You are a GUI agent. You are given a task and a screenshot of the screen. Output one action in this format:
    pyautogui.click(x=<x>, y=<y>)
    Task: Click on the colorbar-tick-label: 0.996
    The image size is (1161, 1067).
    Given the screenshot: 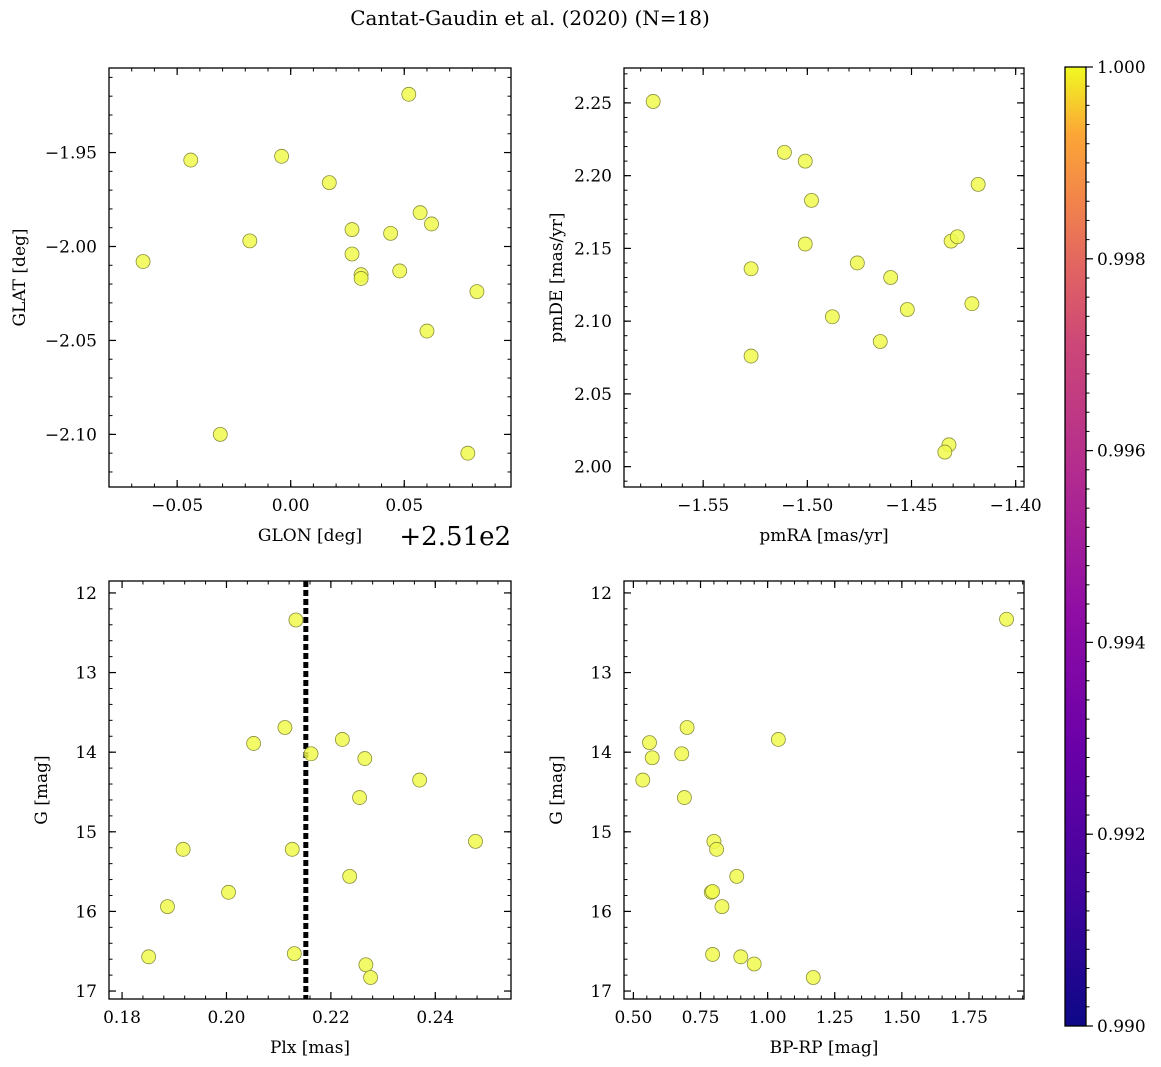 What is the action you would take?
    pyautogui.click(x=1121, y=452)
    